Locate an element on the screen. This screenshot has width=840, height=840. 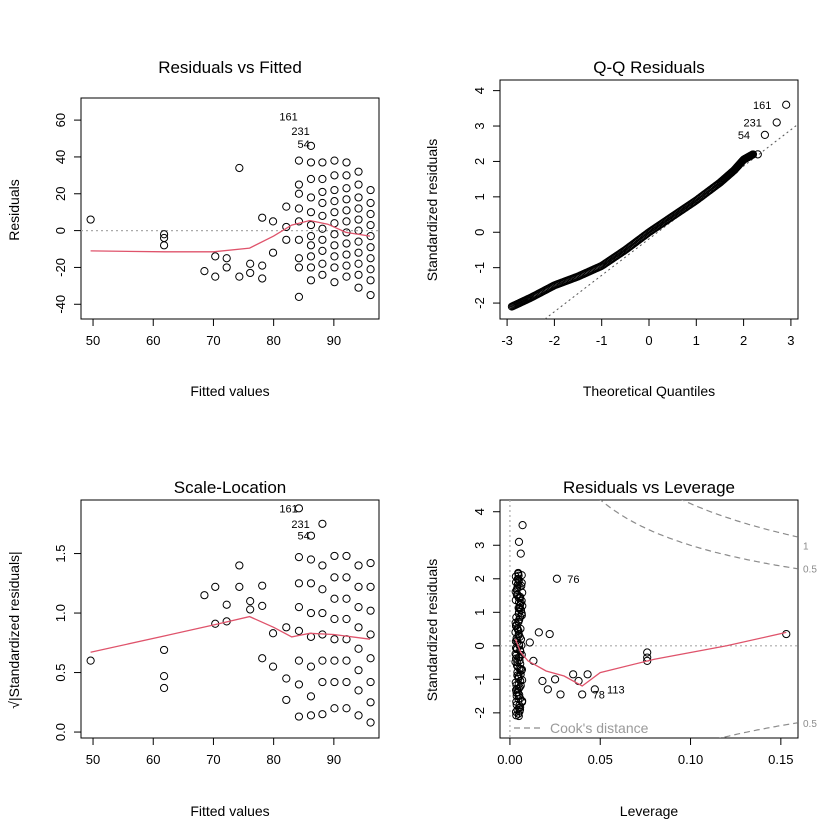
y-tick-label: 4 is located at coordinates (479, 511).